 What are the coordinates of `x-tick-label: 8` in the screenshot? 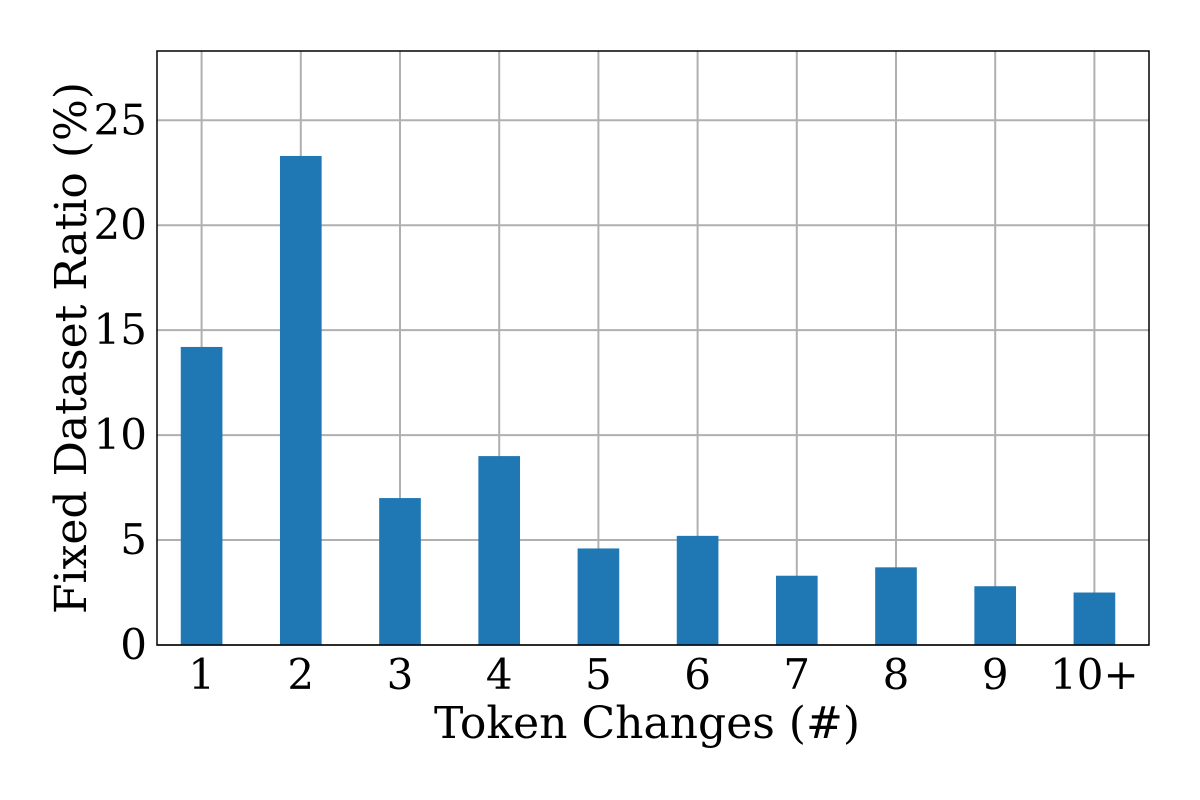 It's located at (896, 674).